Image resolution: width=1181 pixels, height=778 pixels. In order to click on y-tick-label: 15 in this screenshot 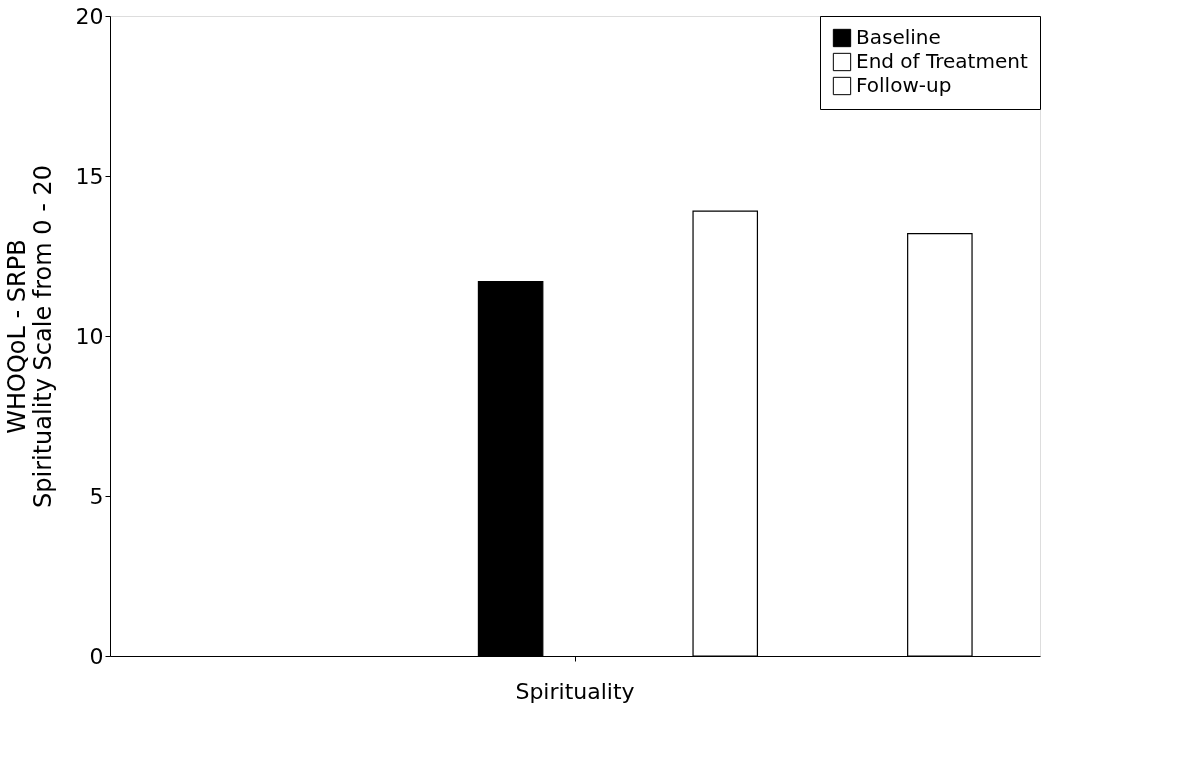, I will do `click(89, 176)`.